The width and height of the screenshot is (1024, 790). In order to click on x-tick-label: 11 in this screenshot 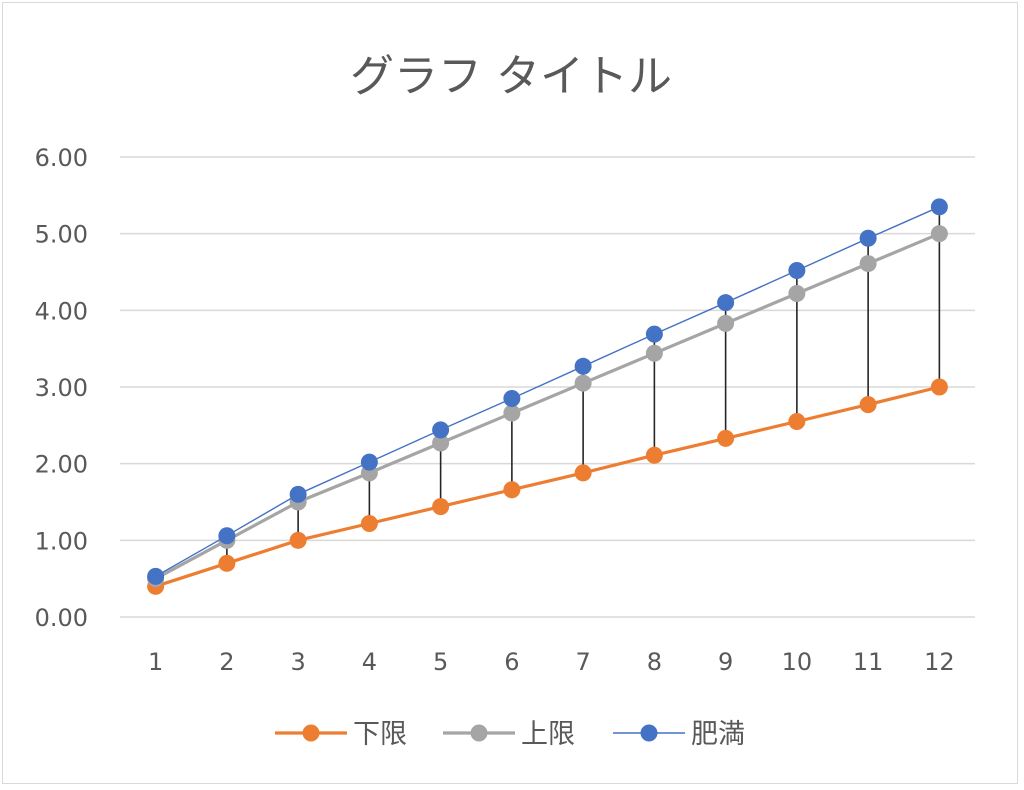, I will do `click(868, 662)`.